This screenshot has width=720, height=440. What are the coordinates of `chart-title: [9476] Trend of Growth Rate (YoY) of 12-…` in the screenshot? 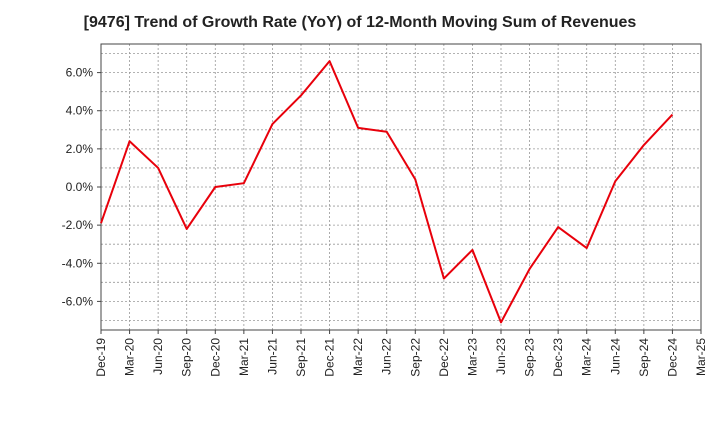 It's located at (360, 22).